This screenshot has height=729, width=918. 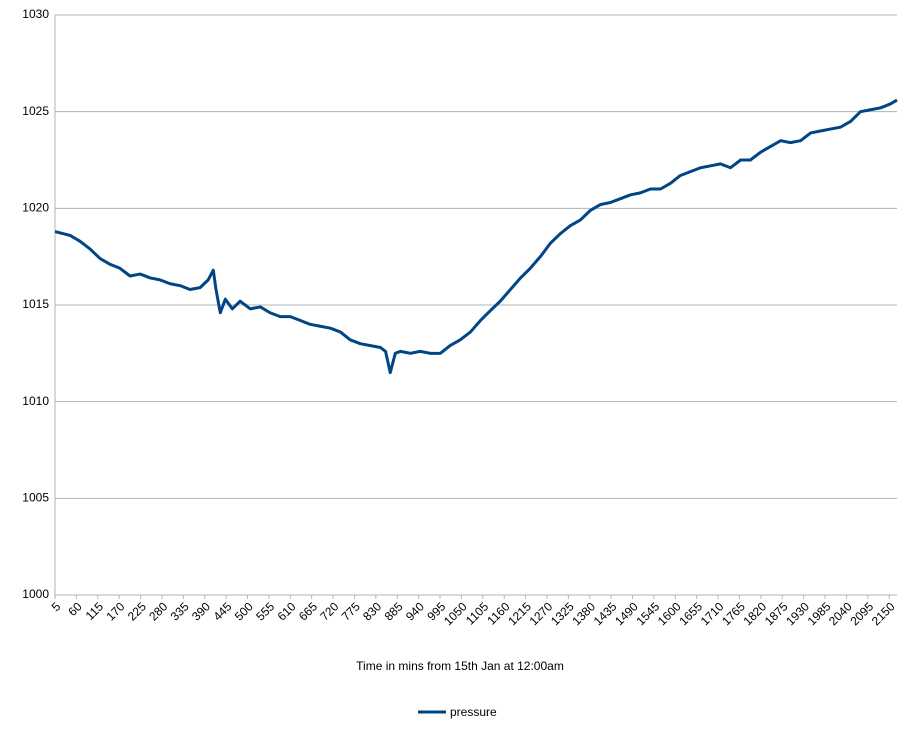 I want to click on x-tick-label: 665, so click(x=308, y=611).